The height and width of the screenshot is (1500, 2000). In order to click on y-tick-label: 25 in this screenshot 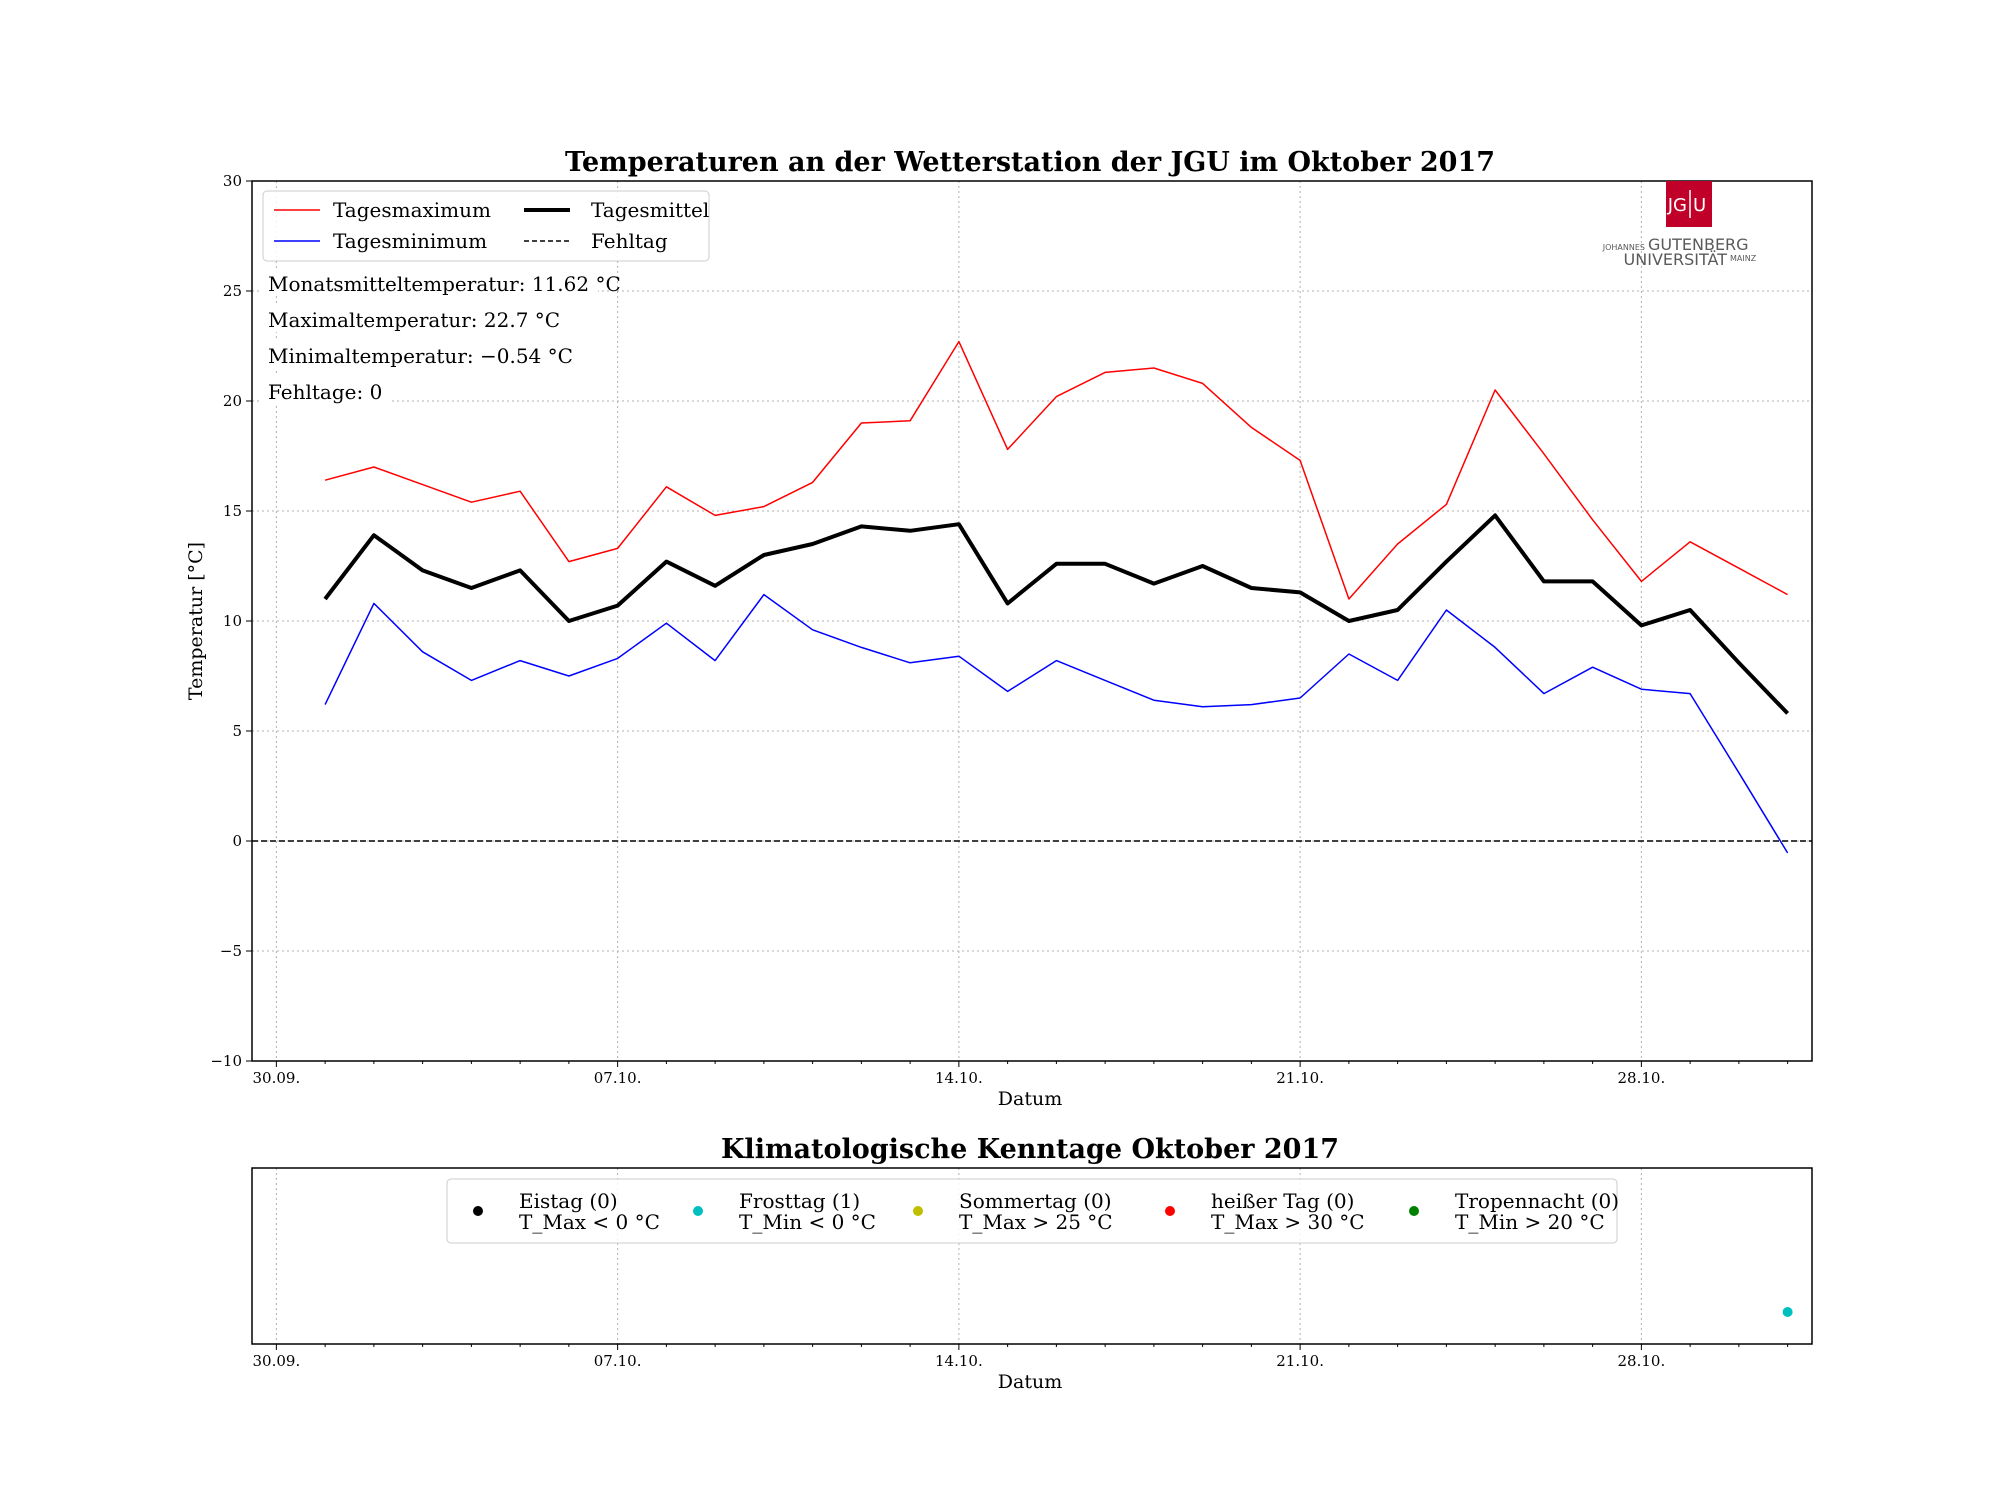, I will do `click(232, 291)`.